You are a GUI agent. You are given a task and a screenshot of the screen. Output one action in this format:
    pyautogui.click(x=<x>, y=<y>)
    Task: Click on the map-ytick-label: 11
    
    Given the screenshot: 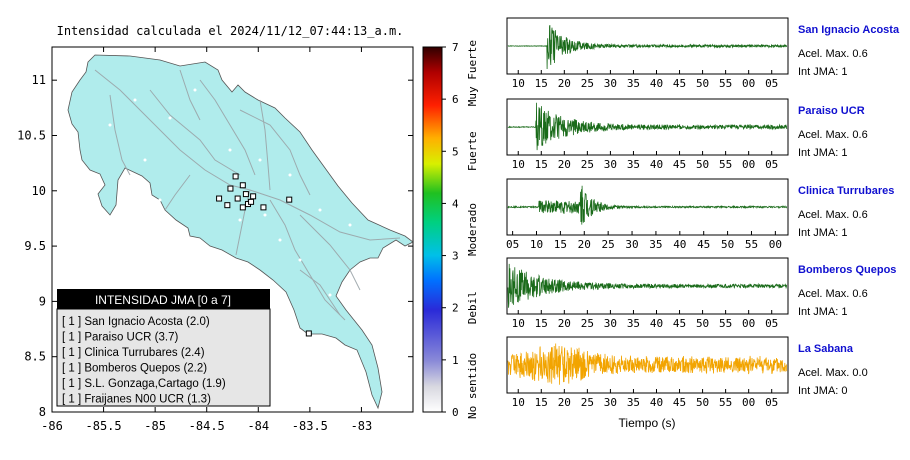 What is the action you would take?
    pyautogui.click(x=39, y=80)
    